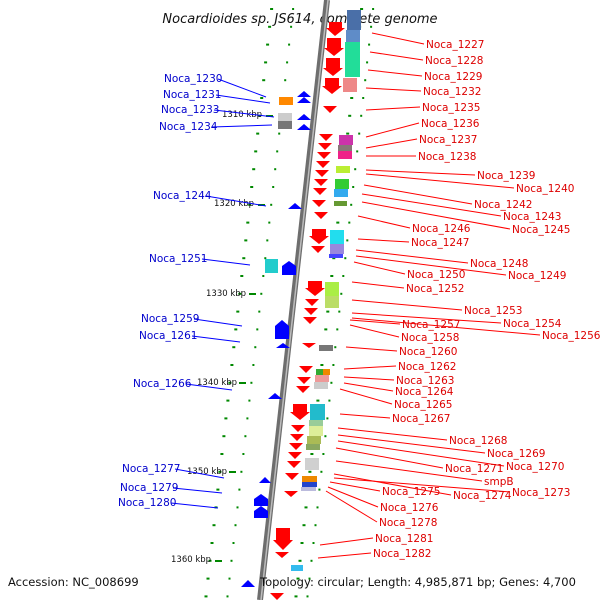 This screenshot has width=600, height=600. Describe the element at coordinates (450, 124) in the screenshot. I see `gene-label-right: Noca_1236` at that location.